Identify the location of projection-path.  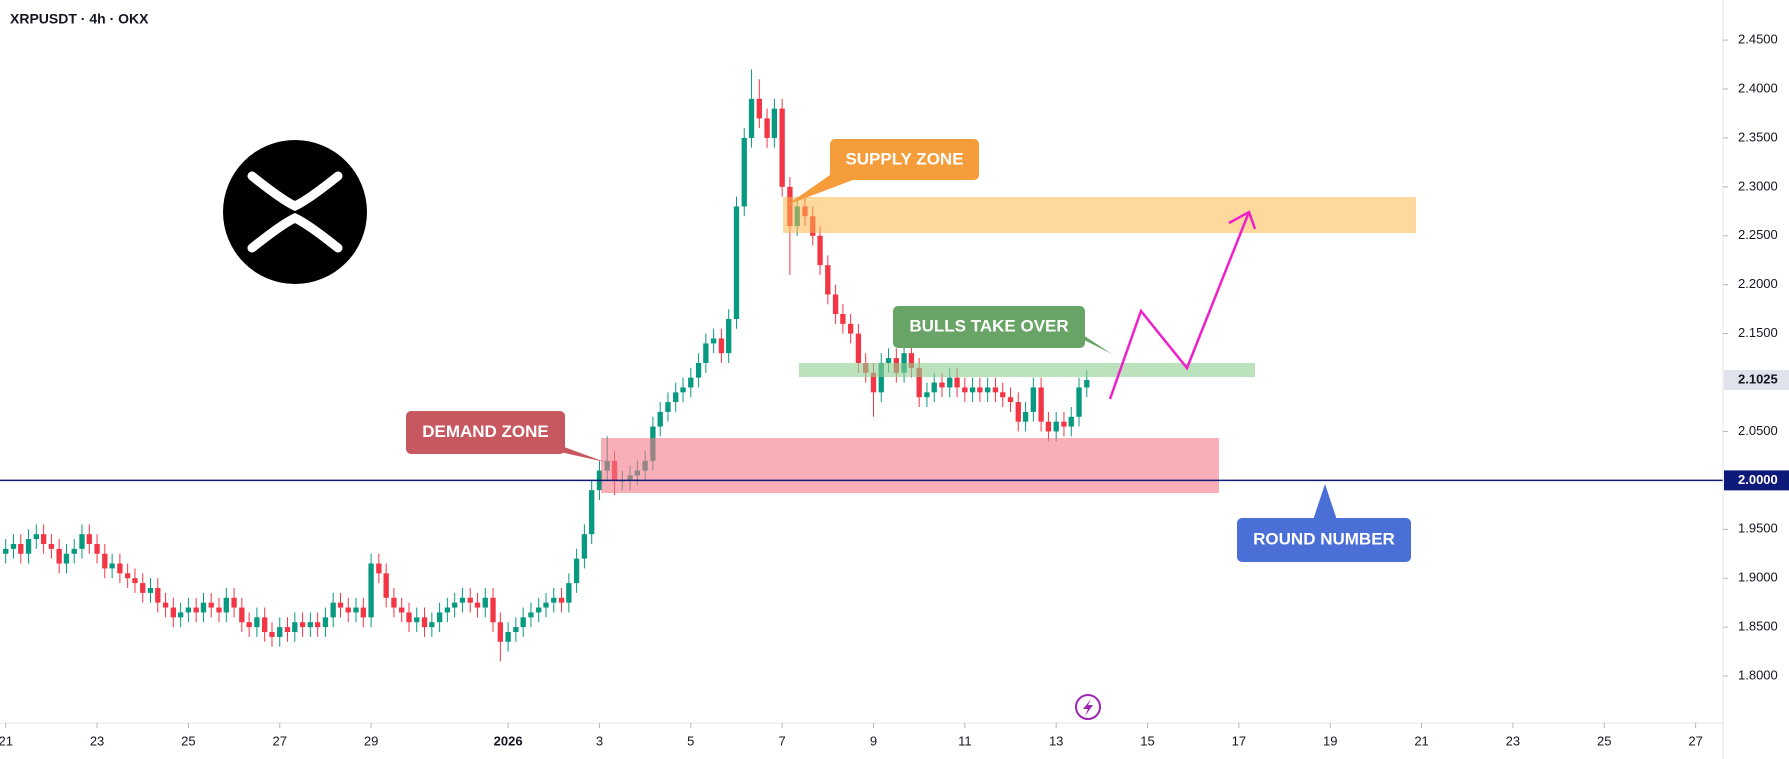
(1179, 305).